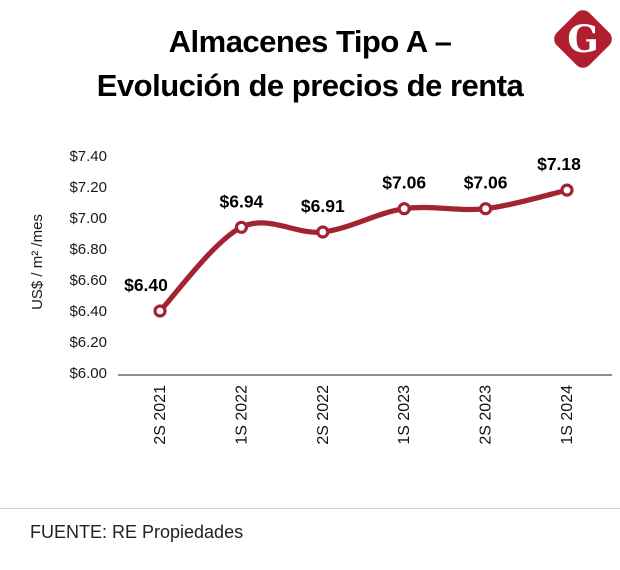 Image resolution: width=620 pixels, height=570 pixels. Describe the element at coordinates (88, 342) in the screenshot. I see `y-tick-label: $6.20` at that location.